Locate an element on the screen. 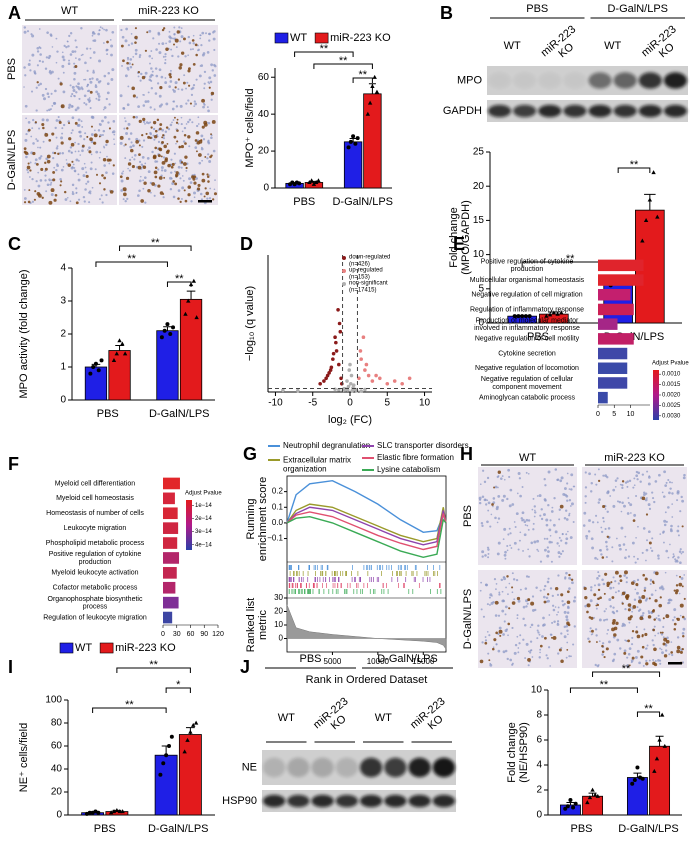 Image resolution: width=690 pixels, height=849 pixels. panel-letter: A is located at coordinates (14, 13).